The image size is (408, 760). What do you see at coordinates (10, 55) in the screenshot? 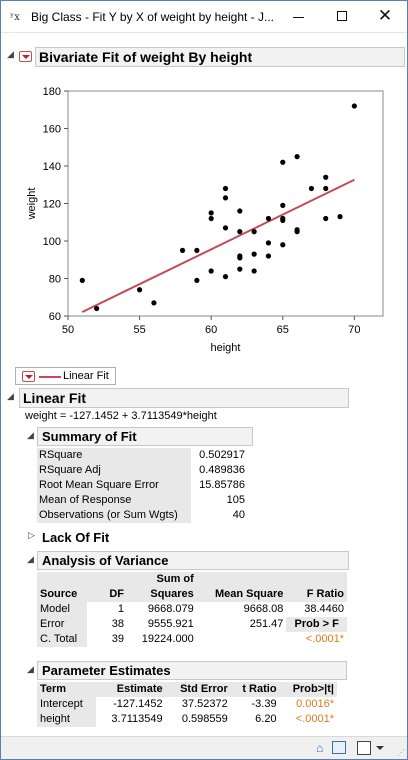
I see `disclosure-icon: ◢` at bounding box center [10, 55].